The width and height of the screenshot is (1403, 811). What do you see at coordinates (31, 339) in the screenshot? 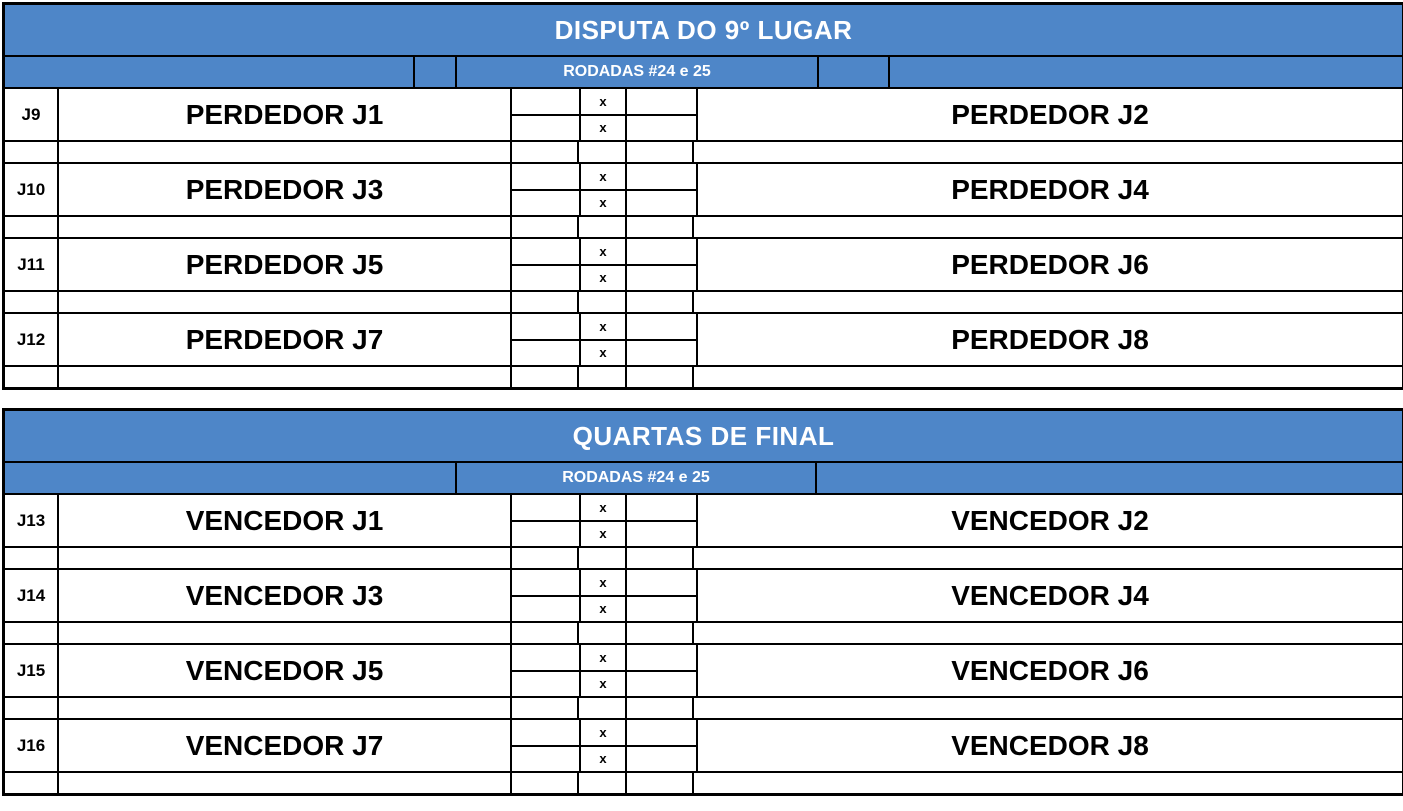
I see `match-id: J12` at bounding box center [31, 339].